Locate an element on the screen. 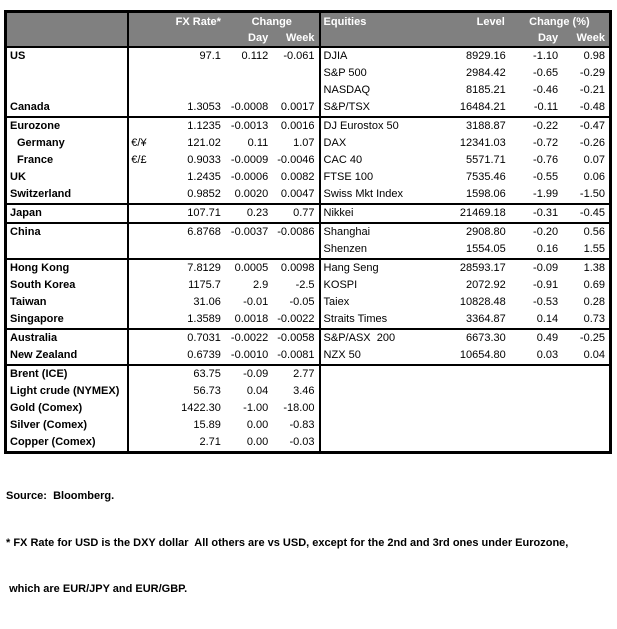 Image resolution: width=617 pixels, height=629 pixels. equity-level-value: 2984.42 is located at coordinates (486, 73).